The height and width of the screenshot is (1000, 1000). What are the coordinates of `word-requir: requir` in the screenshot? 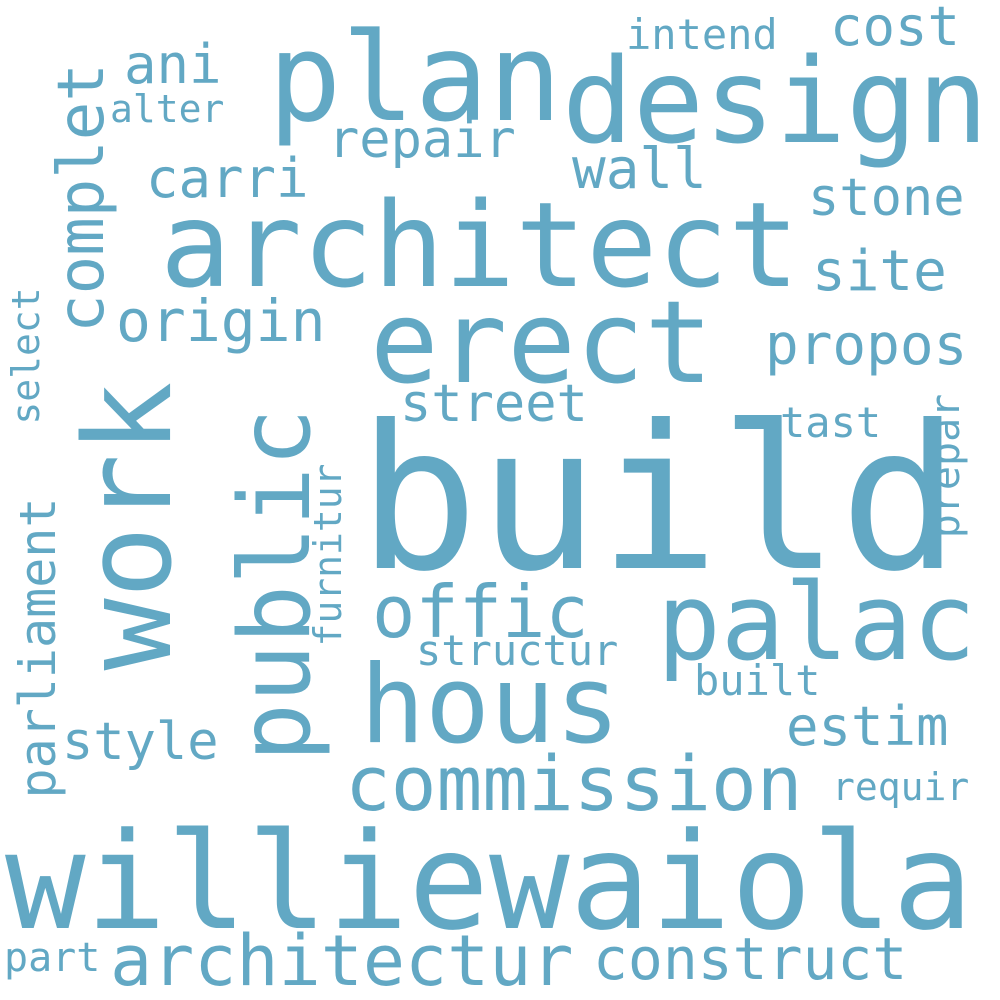 It's located at (901, 787).